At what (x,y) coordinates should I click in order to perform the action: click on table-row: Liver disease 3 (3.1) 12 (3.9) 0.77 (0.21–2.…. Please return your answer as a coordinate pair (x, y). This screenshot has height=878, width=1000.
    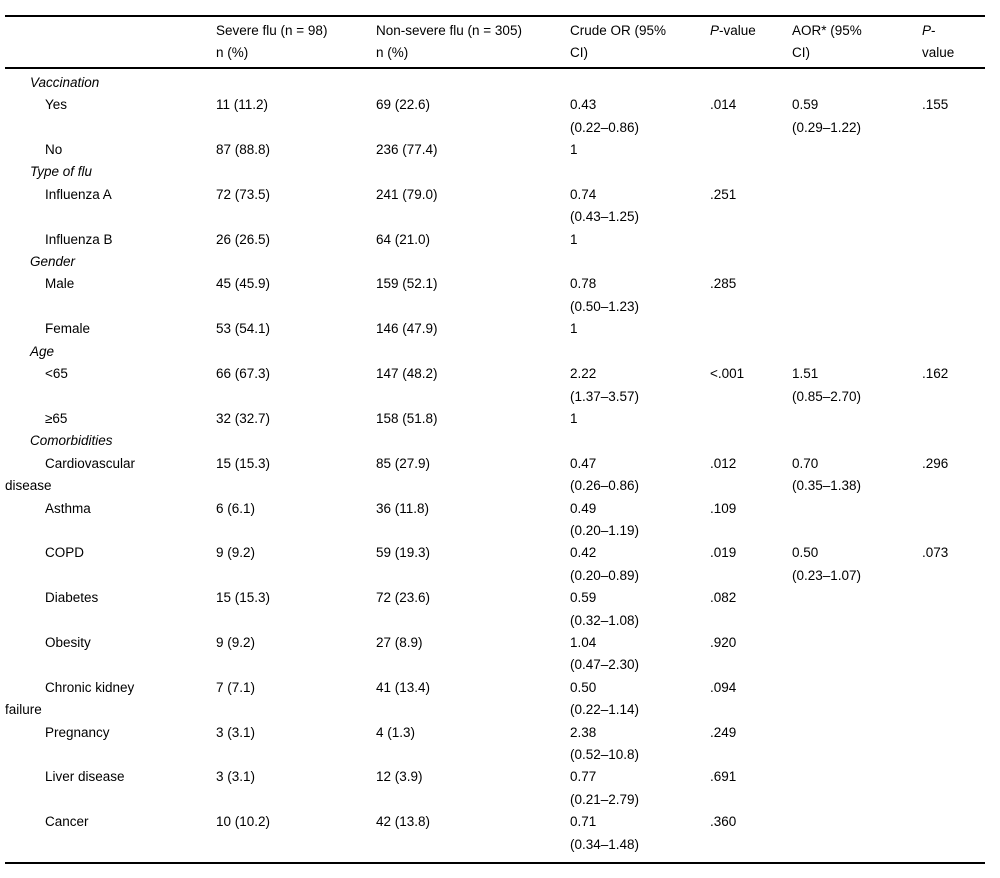
    Looking at the image, I should click on (495, 788).